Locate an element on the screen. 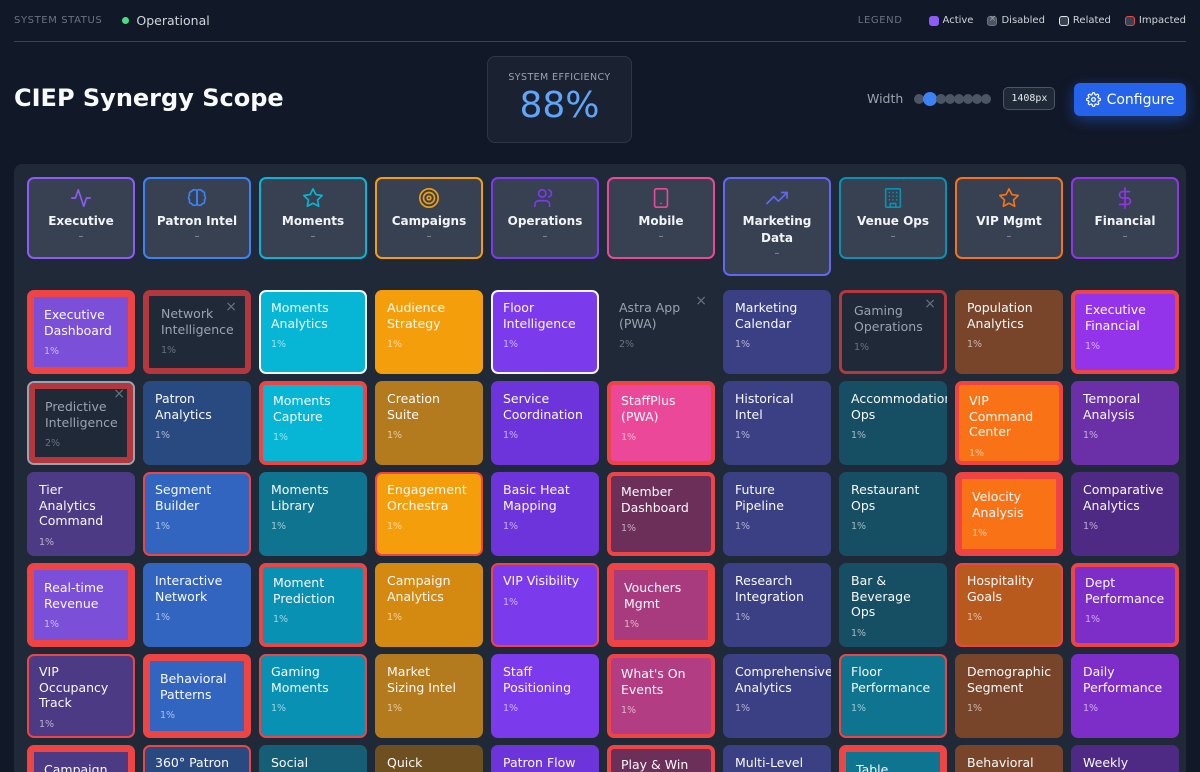 This screenshot has width=1200, height=772. module-tile: Campaign Analytics 1% is located at coordinates (429, 605).